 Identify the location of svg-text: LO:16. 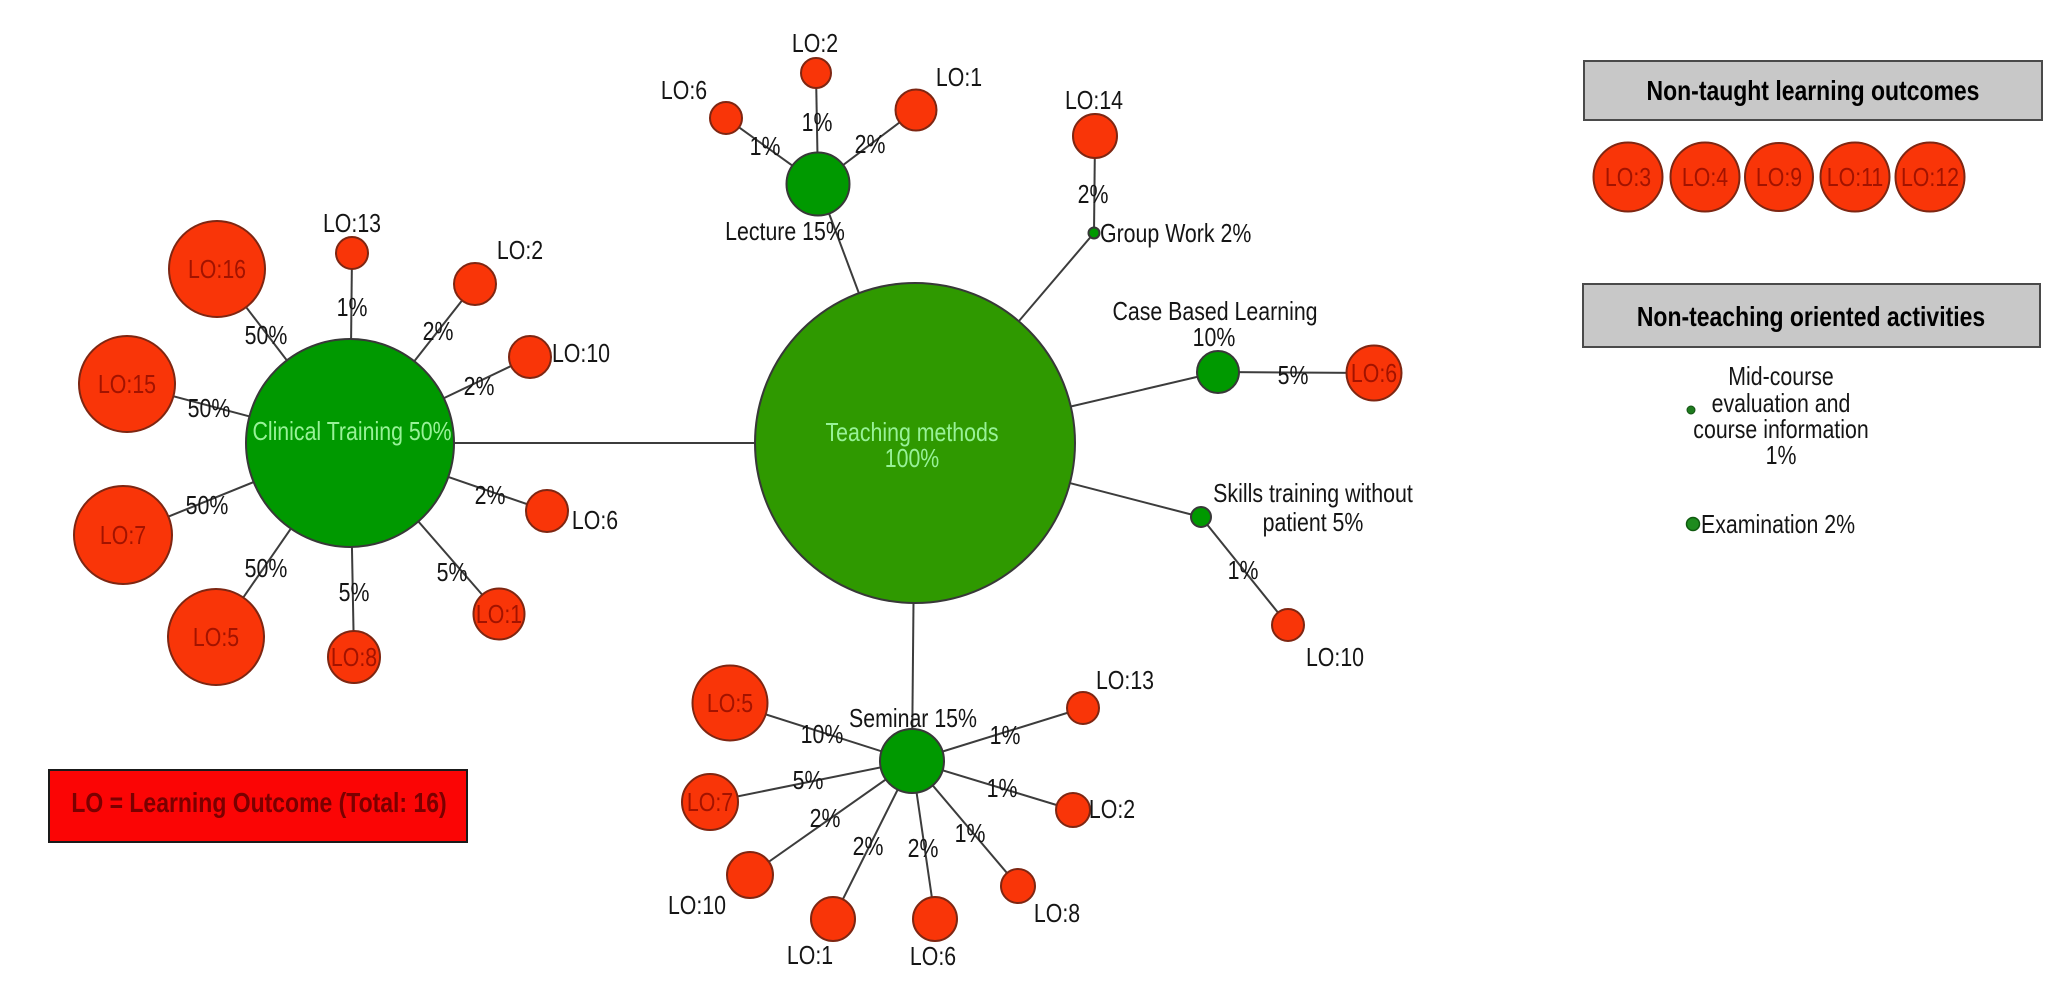
(217, 269).